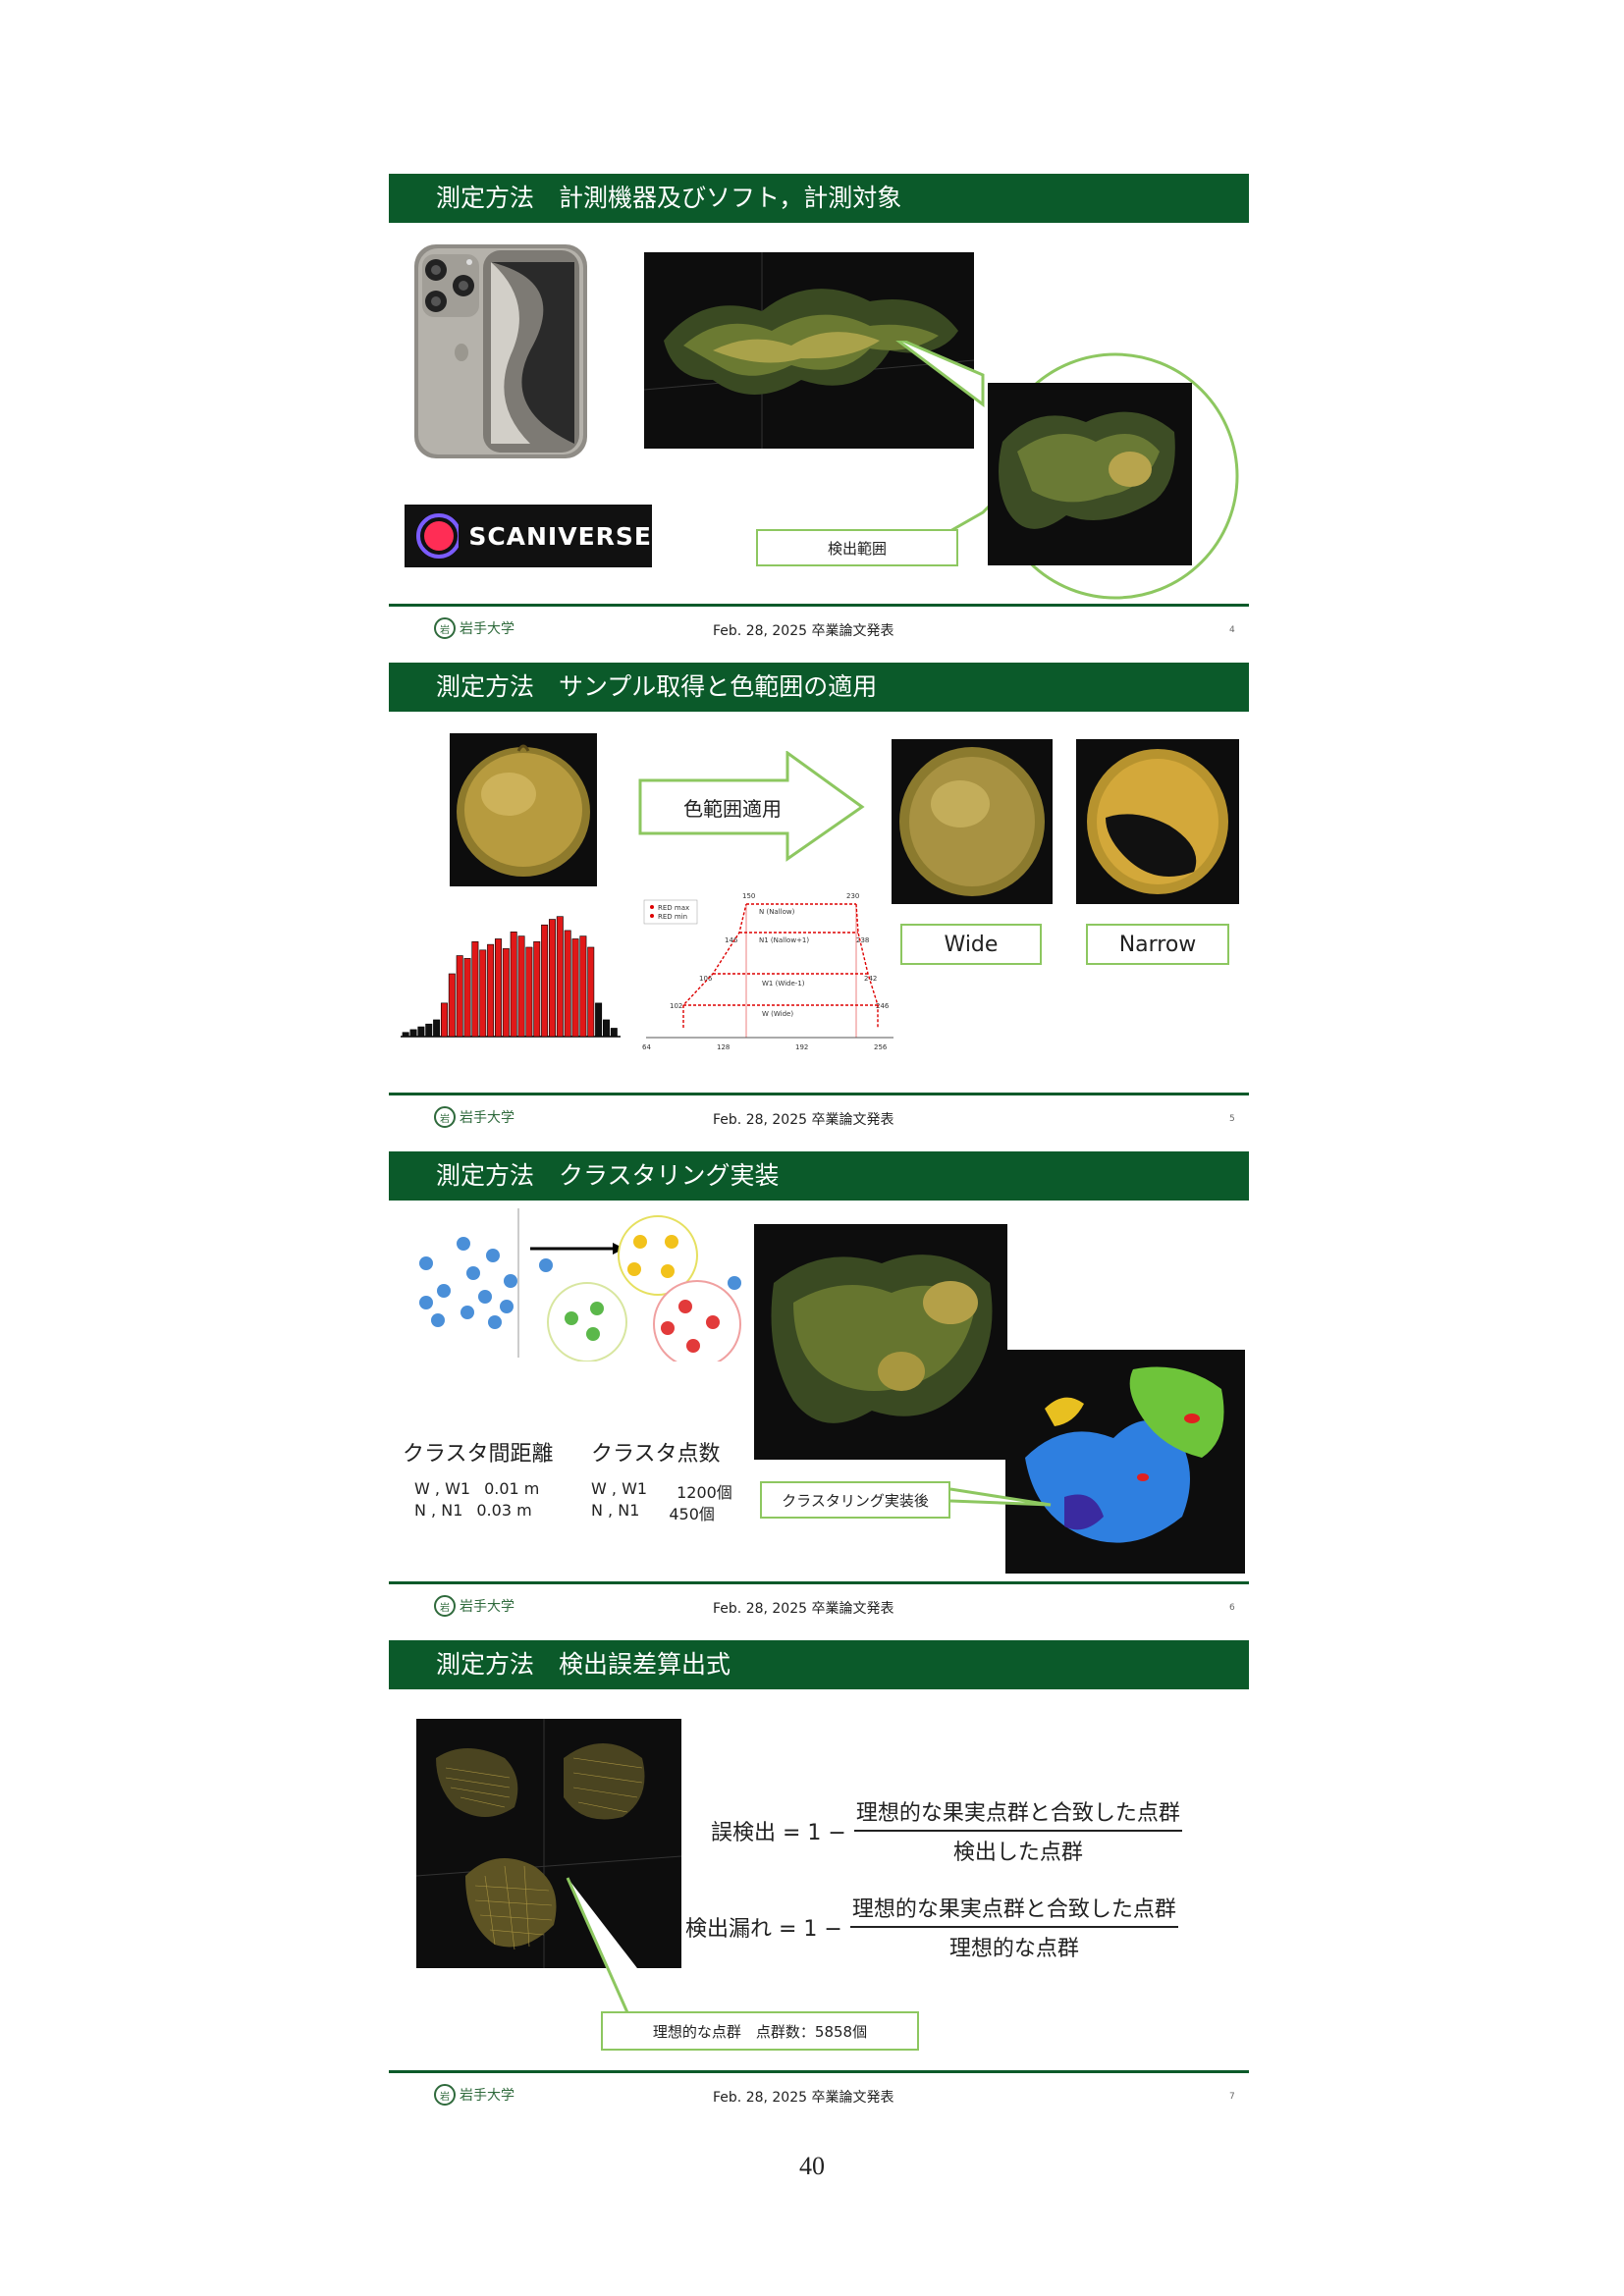 The image size is (1624, 2296). I want to click on apple-image, so click(523, 809).